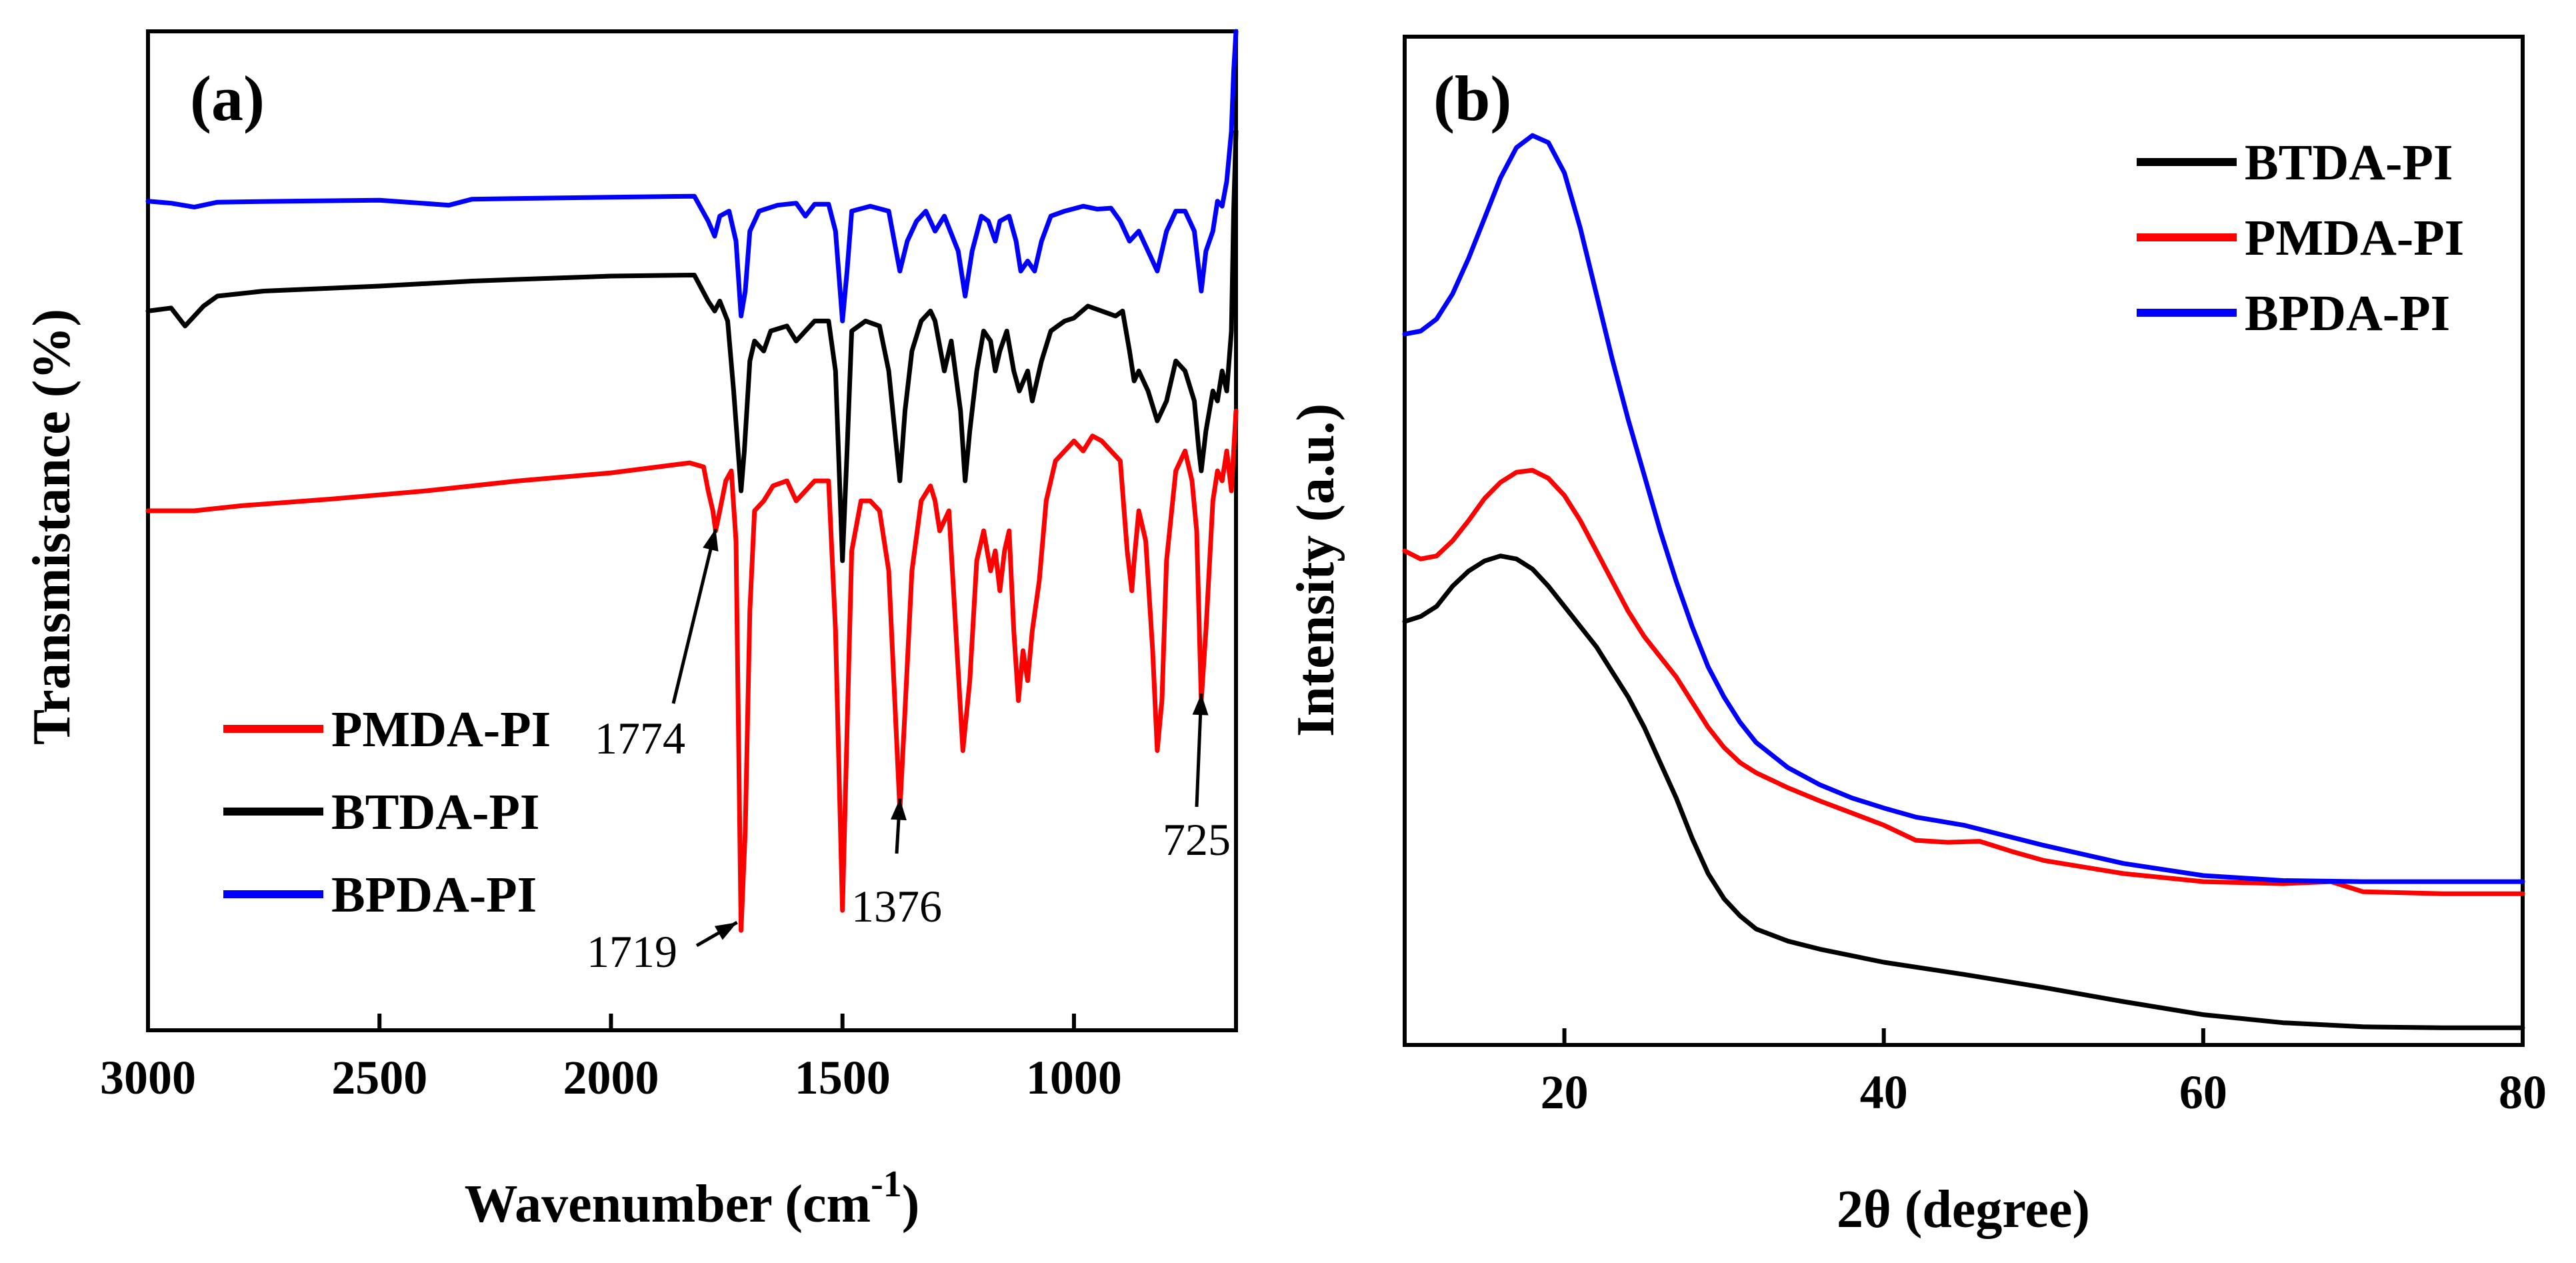 This screenshot has height=1263, width=2576. Describe the element at coordinates (2523, 1092) in the screenshot. I see `x-tick-label: 80` at that location.